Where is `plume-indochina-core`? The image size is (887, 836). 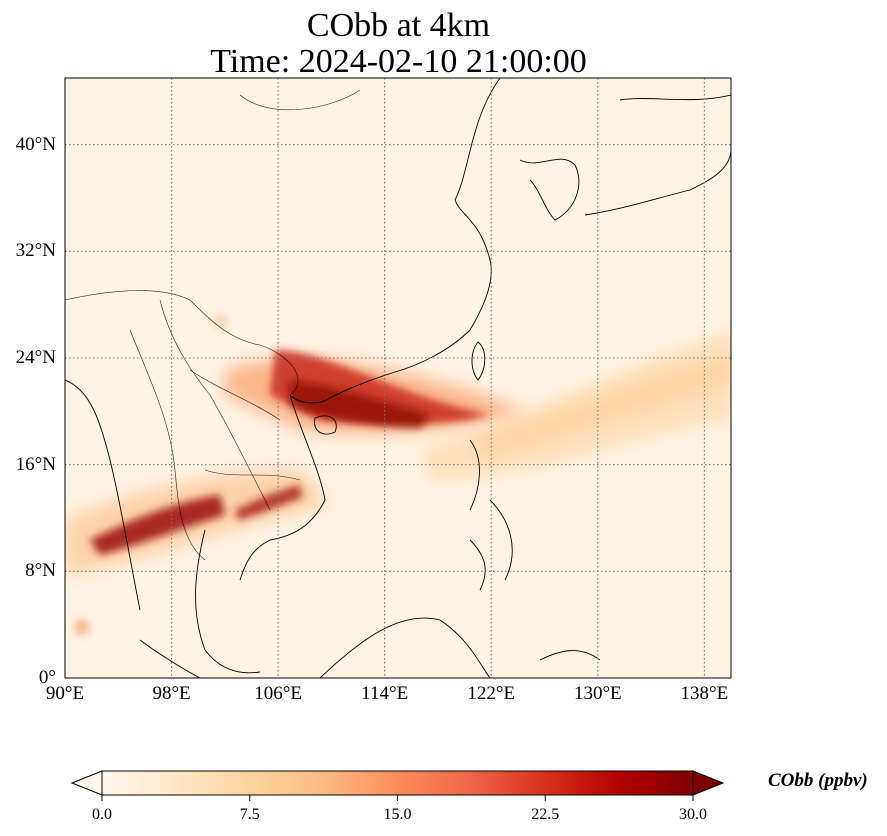
plume-indochina-core is located at coordinates (157, 525).